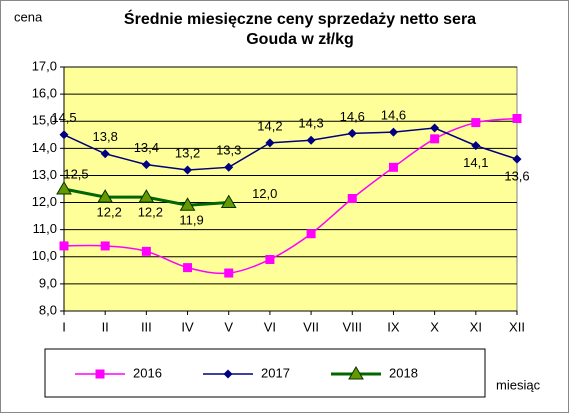  Describe the element at coordinates (403, 372) in the screenshot. I see `legend-label: 2018` at that location.